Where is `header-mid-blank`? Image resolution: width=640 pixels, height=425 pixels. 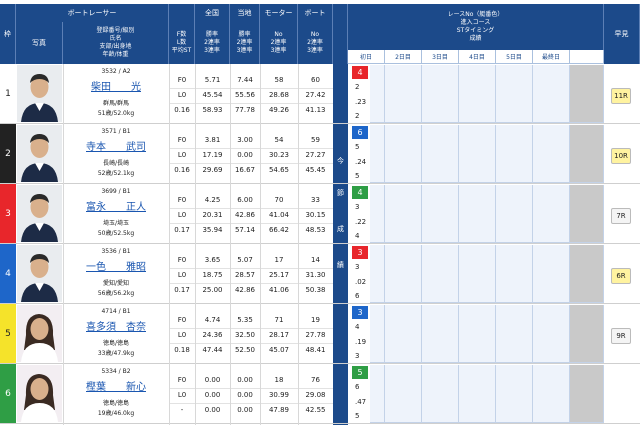 header-mid-blank is located at coordinates (340, 34).